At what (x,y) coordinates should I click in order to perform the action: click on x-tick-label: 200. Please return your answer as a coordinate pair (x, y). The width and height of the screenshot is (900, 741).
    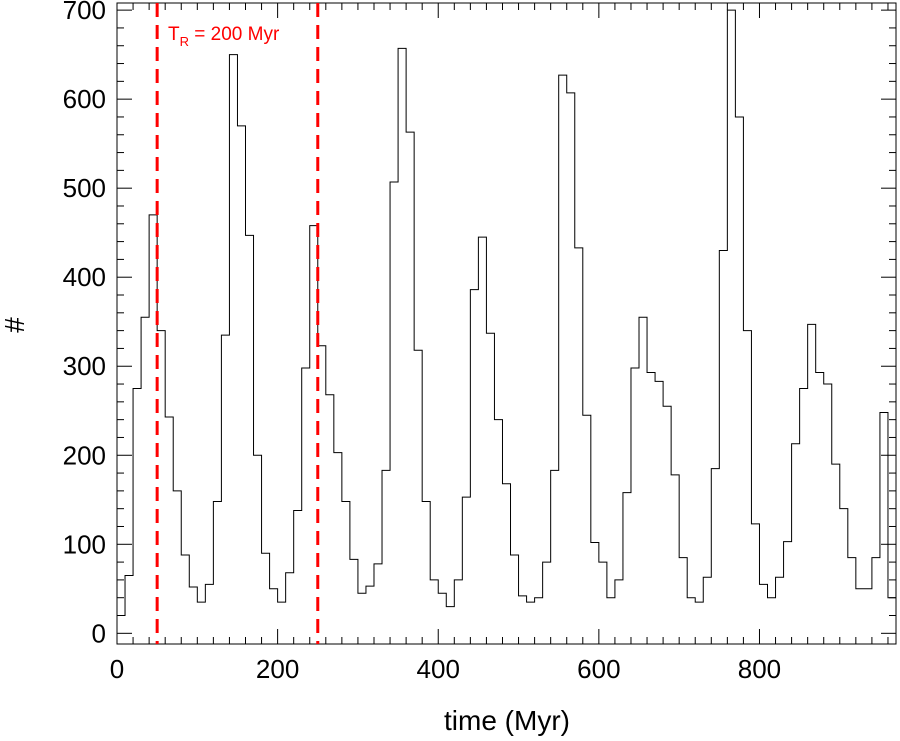
    Looking at the image, I should click on (277, 669).